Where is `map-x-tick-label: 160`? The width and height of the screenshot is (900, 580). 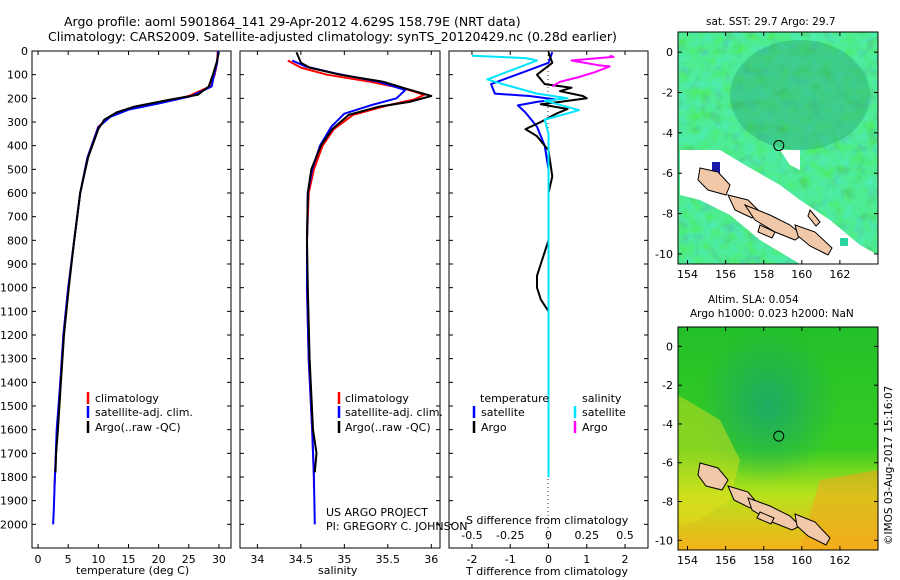 map-x-tick-label: 160 is located at coordinates (801, 274).